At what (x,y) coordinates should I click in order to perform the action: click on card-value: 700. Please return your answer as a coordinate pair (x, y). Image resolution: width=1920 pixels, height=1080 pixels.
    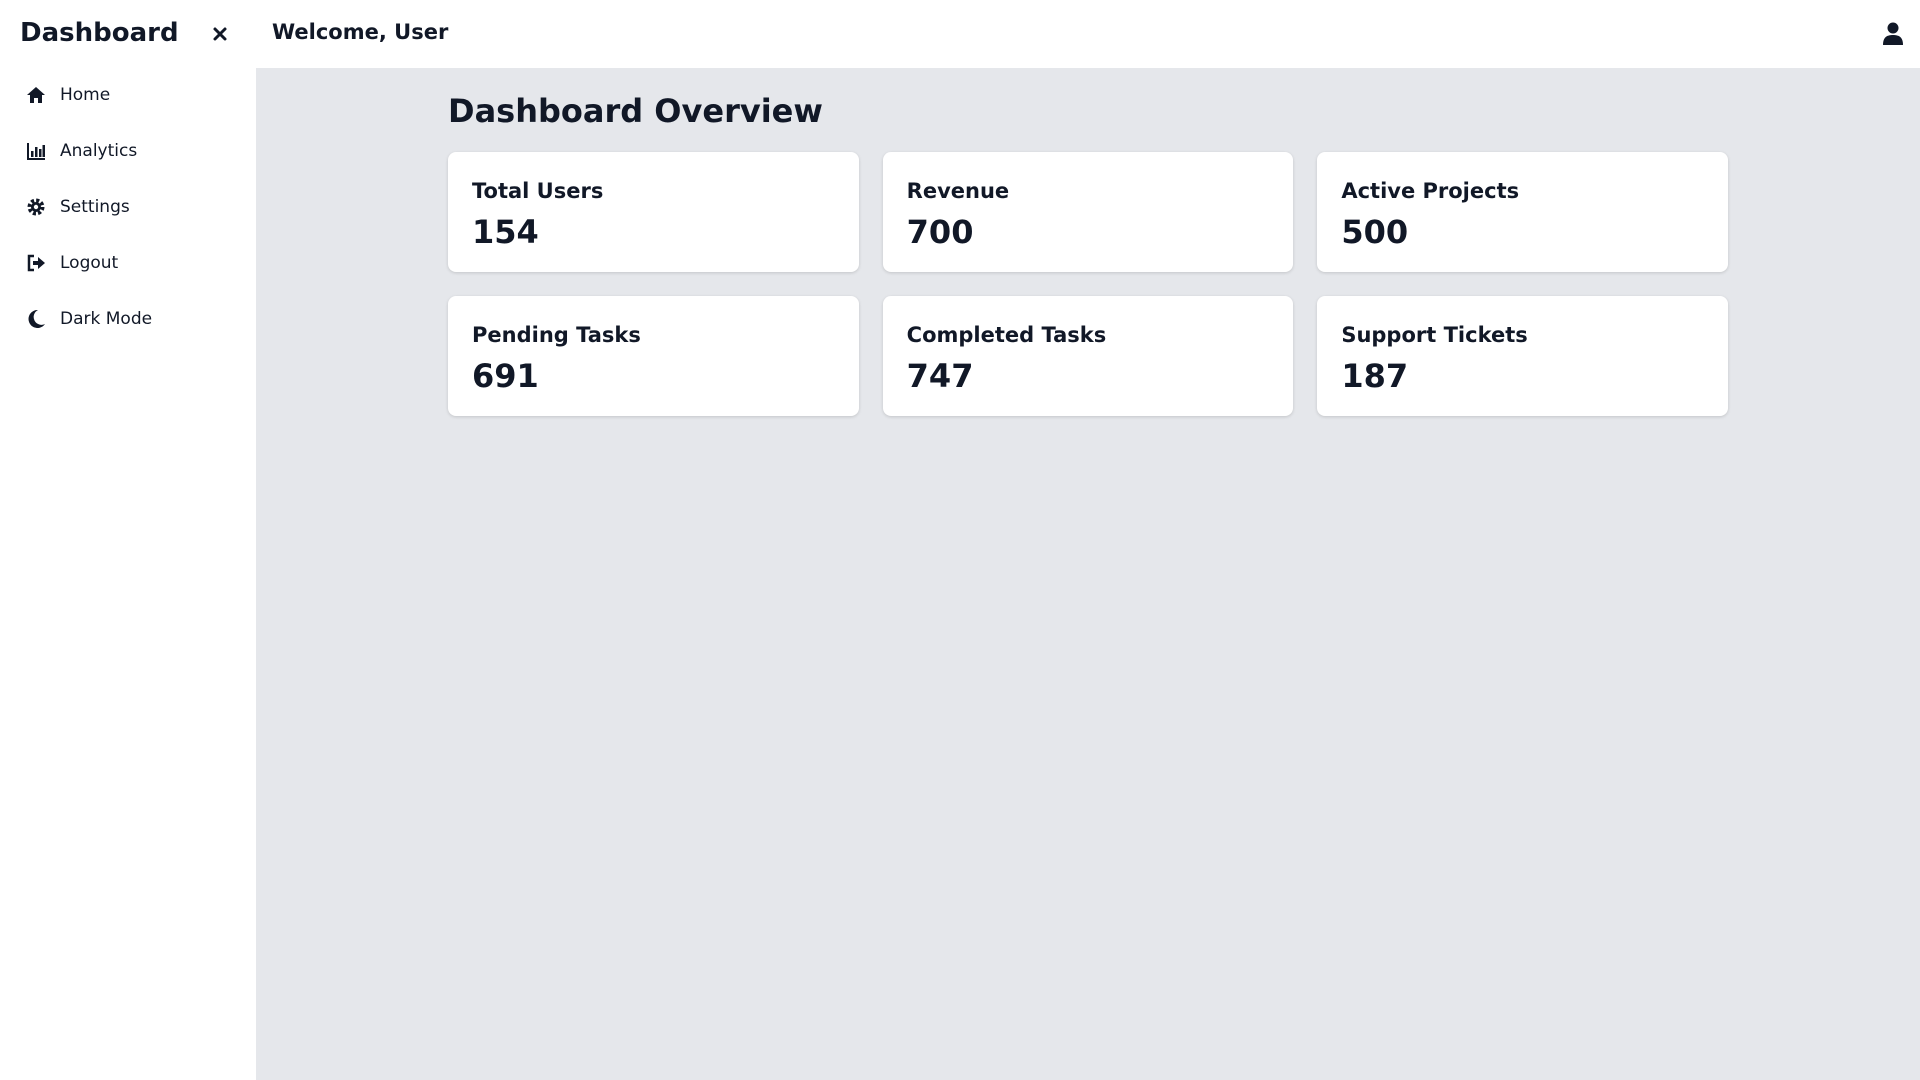
    Looking at the image, I should click on (940, 232).